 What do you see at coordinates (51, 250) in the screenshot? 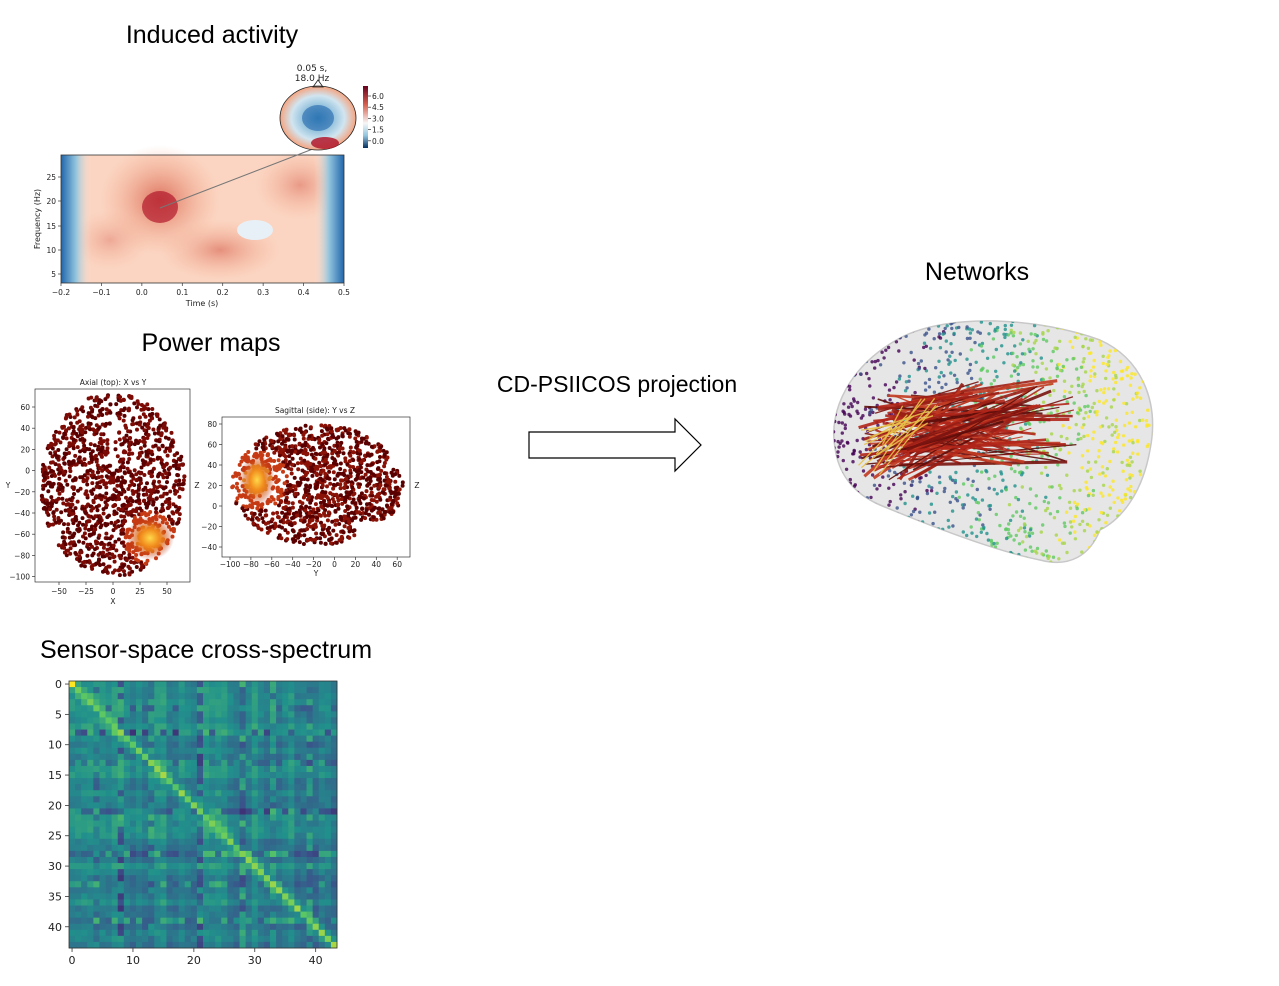
I see `tfr-ytick: 10` at bounding box center [51, 250].